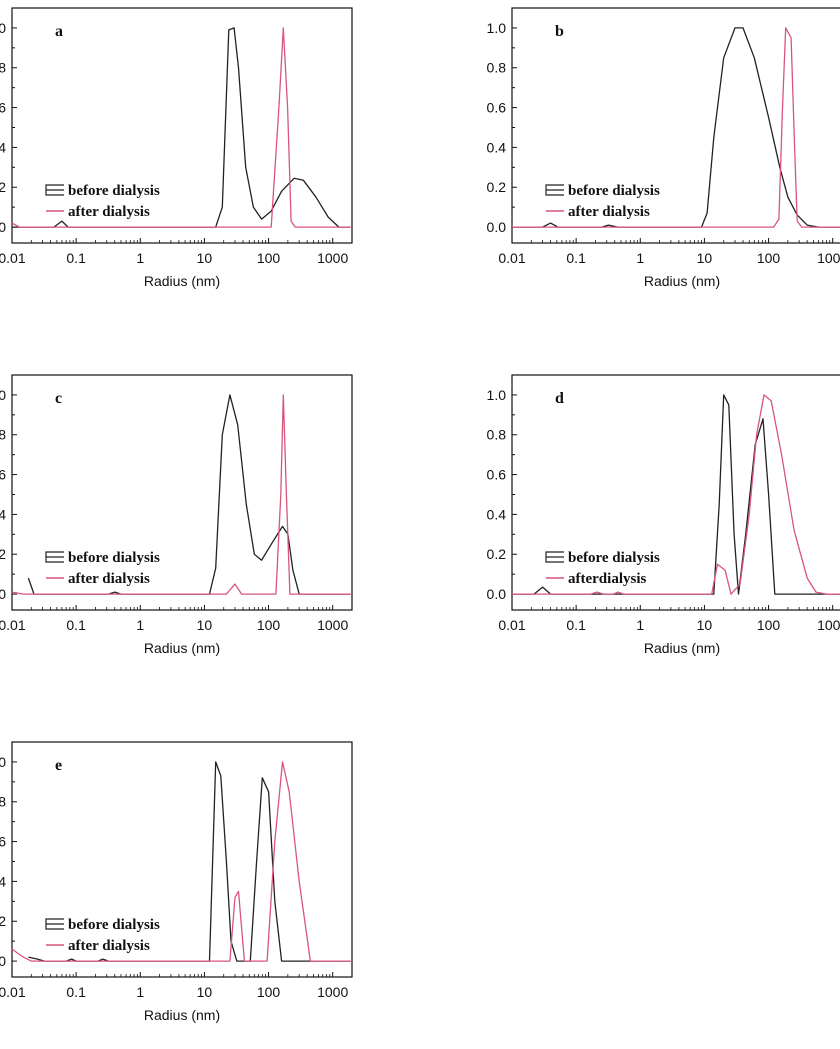 This screenshot has height=1049, width=840. I want to click on panel-label: e, so click(58, 765).